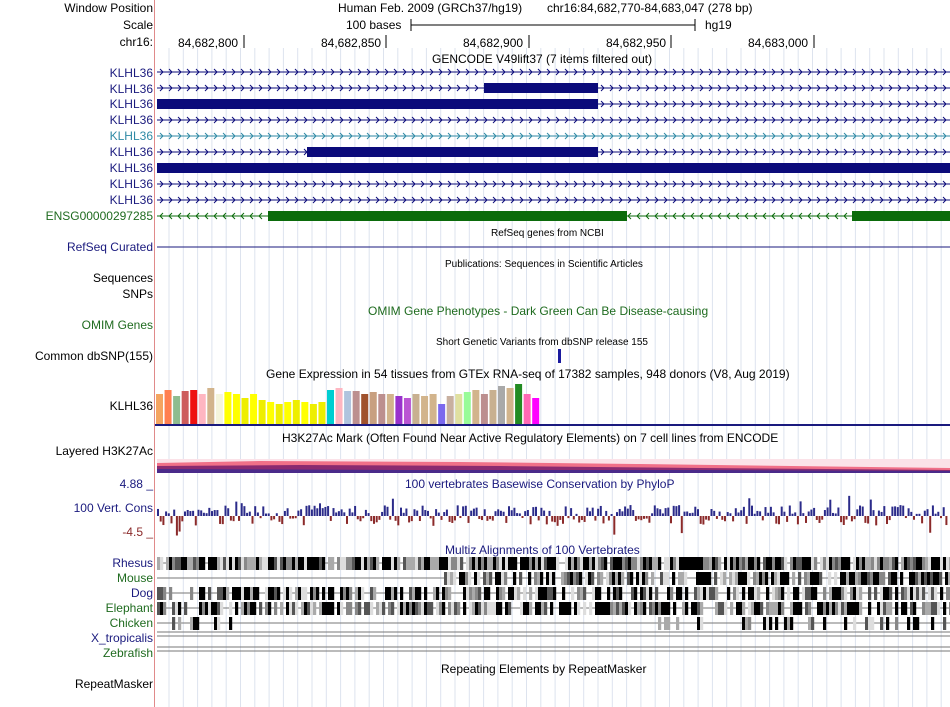 The image size is (950, 707). I want to click on omim-label: OMIM Genes, so click(117, 325).